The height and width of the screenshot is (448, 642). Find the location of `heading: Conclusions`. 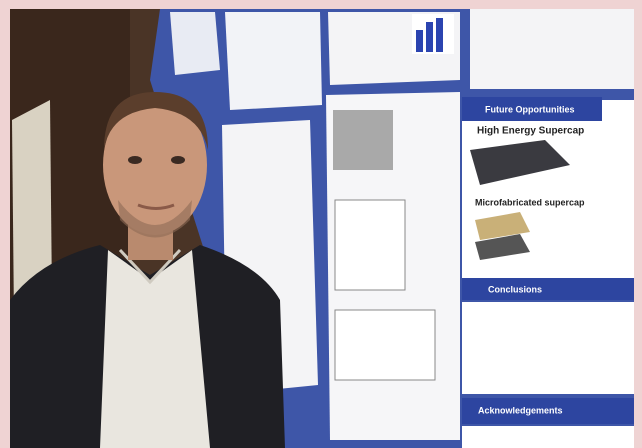

heading: Conclusions is located at coordinates (515, 289).